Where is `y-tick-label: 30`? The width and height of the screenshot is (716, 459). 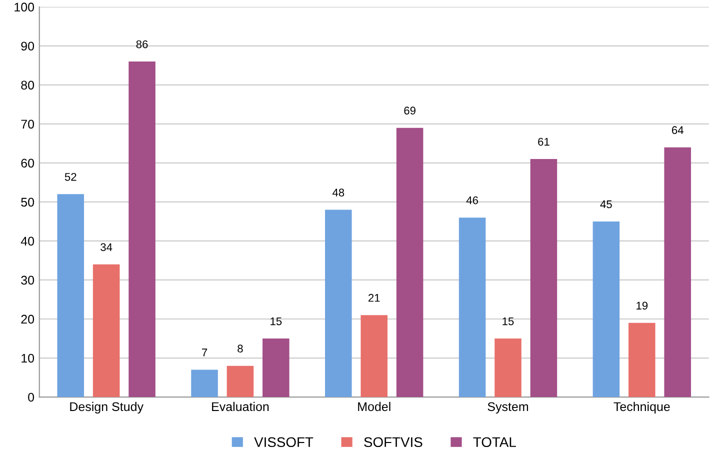
y-tick-label: 30 is located at coordinates (27, 280).